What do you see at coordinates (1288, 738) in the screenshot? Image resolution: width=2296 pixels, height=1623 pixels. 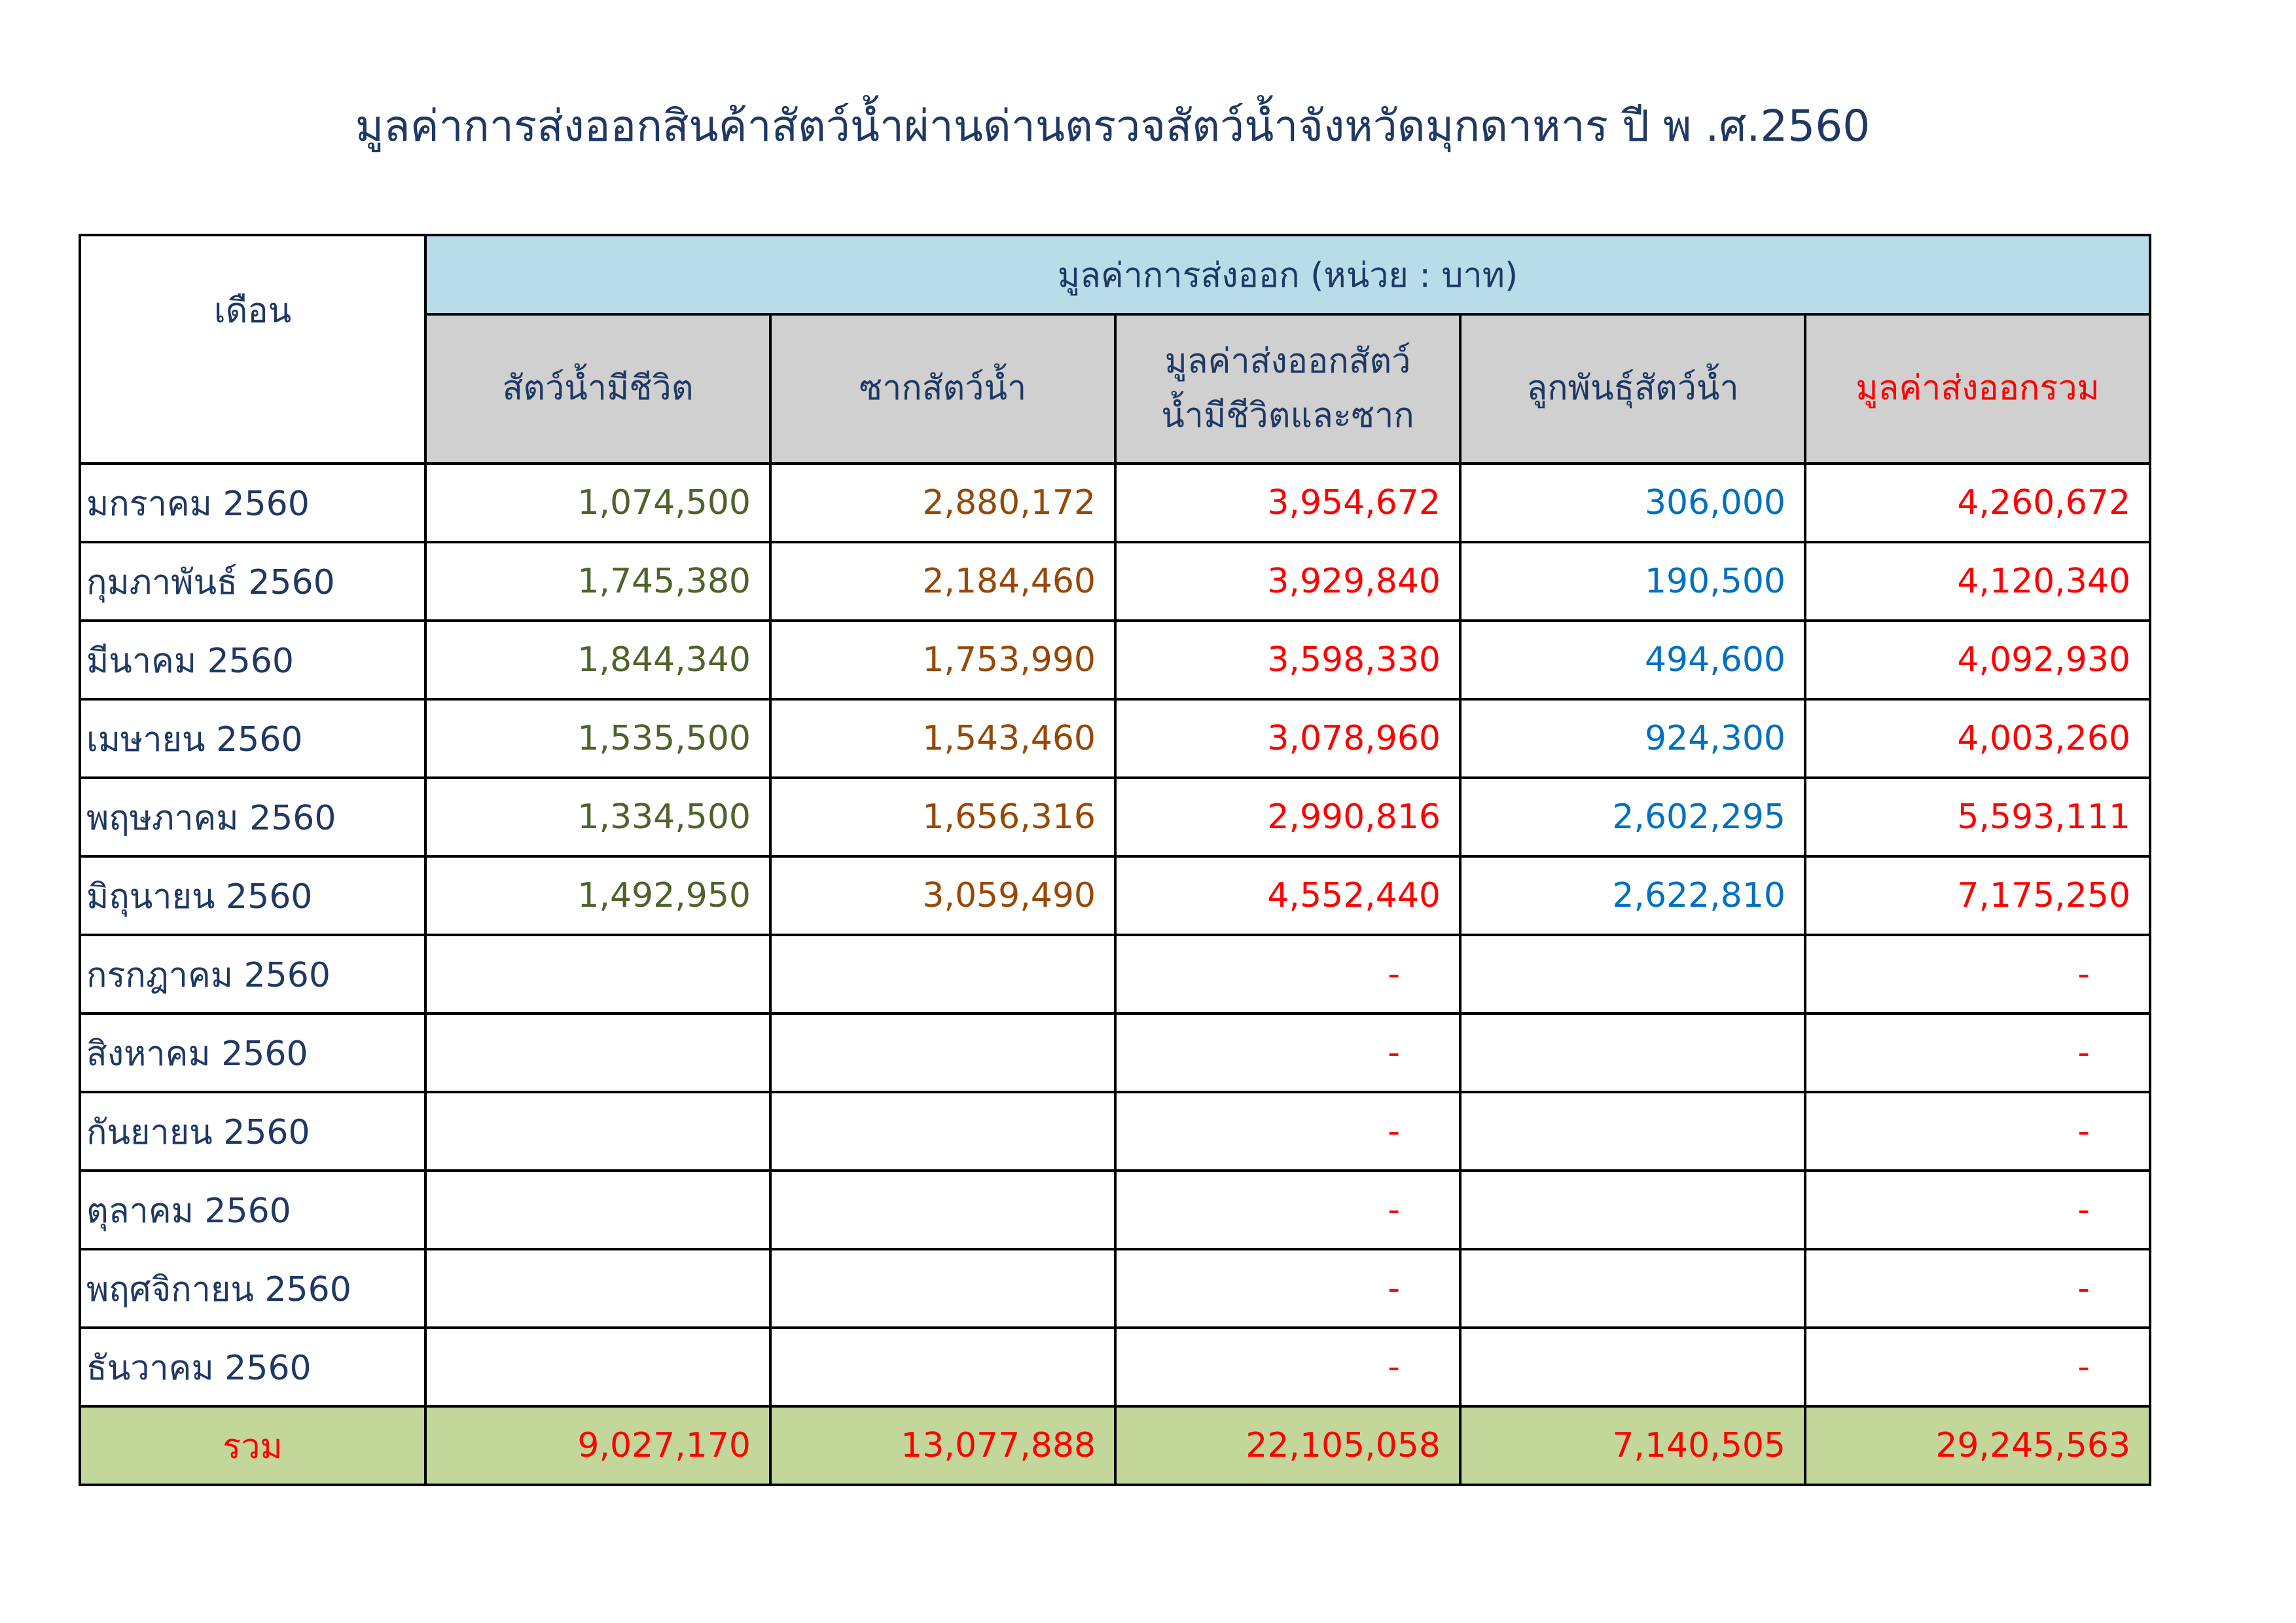 I see `combined-cell: 3,078,960` at bounding box center [1288, 738].